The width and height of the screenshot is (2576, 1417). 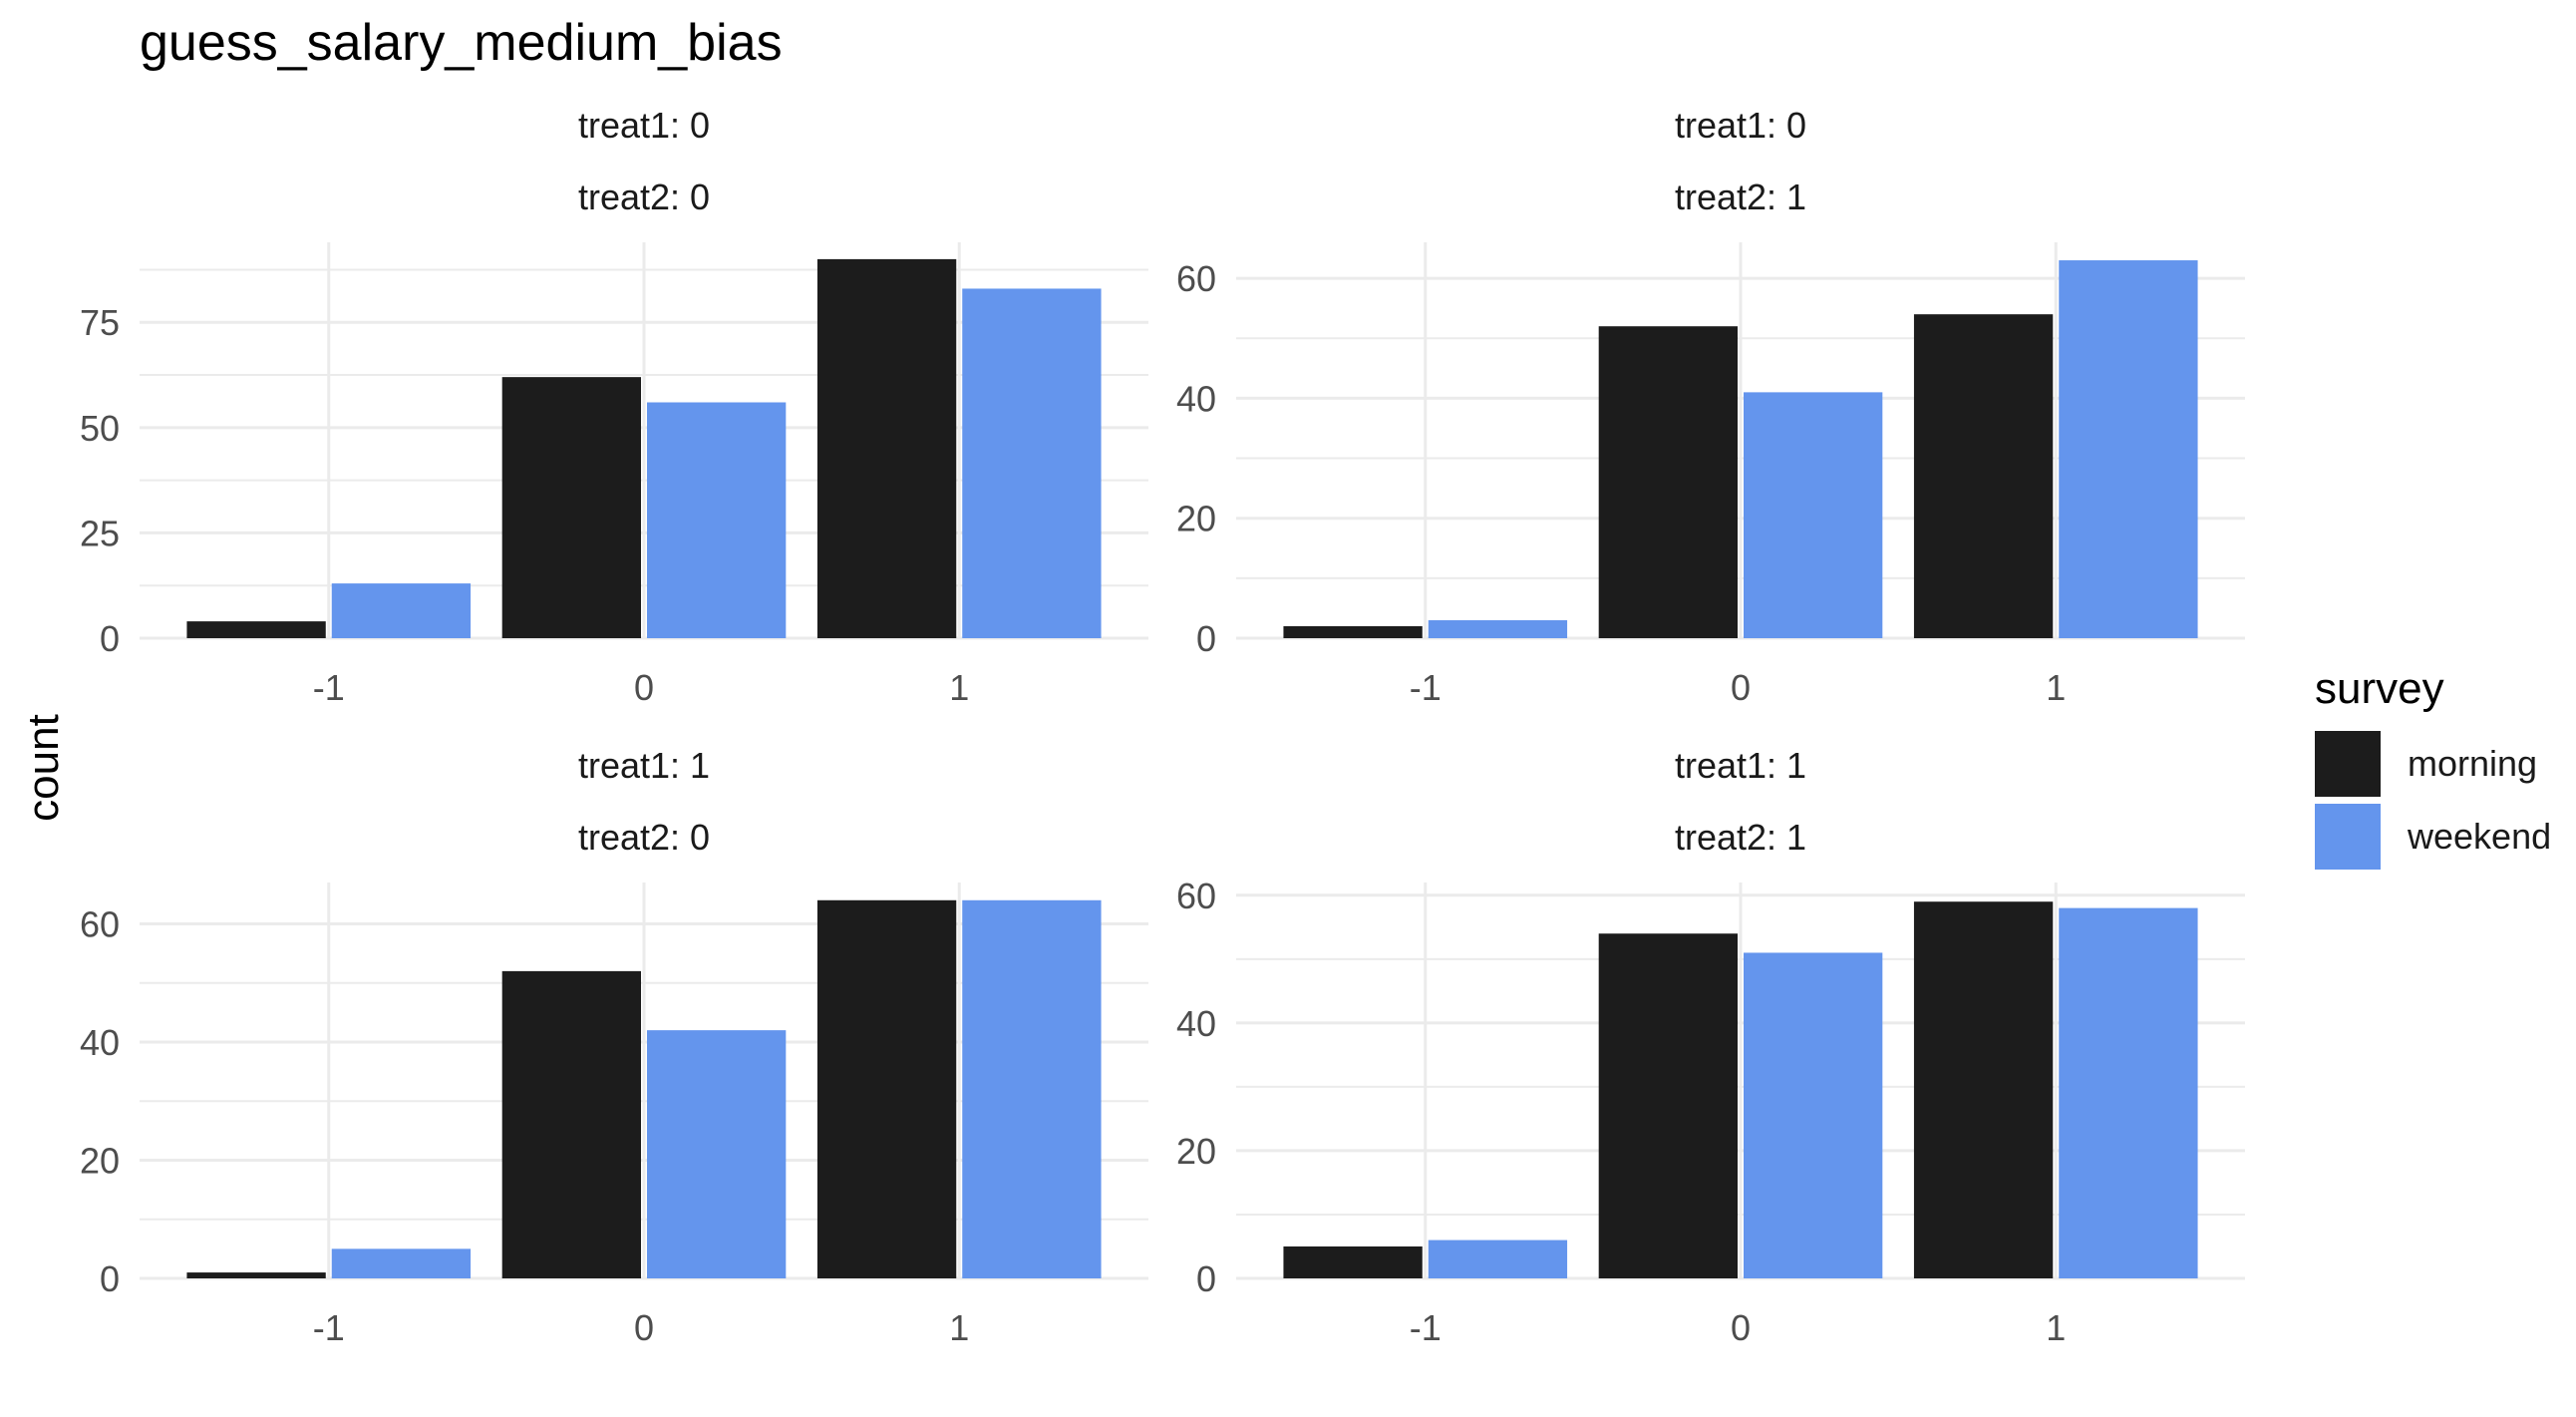 I want to click on y-tick-label: 50, so click(x=100, y=429).